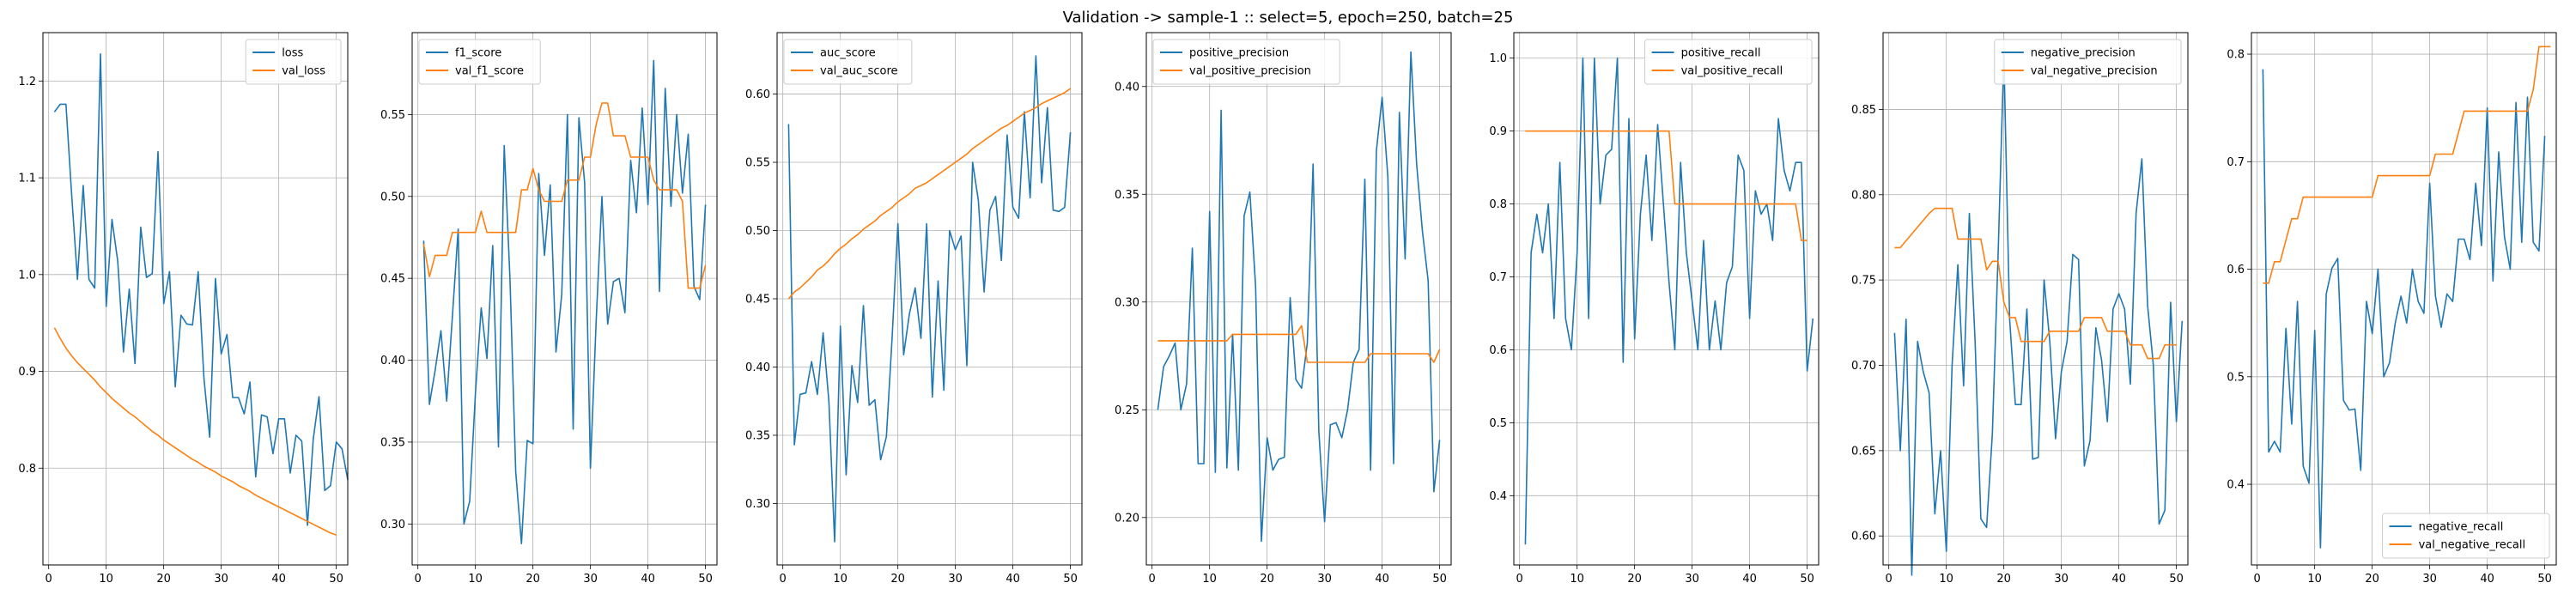 This screenshot has height=601, width=2576. What do you see at coordinates (2039, 315) in the screenshot?
I see `series-line-negative_precision` at bounding box center [2039, 315].